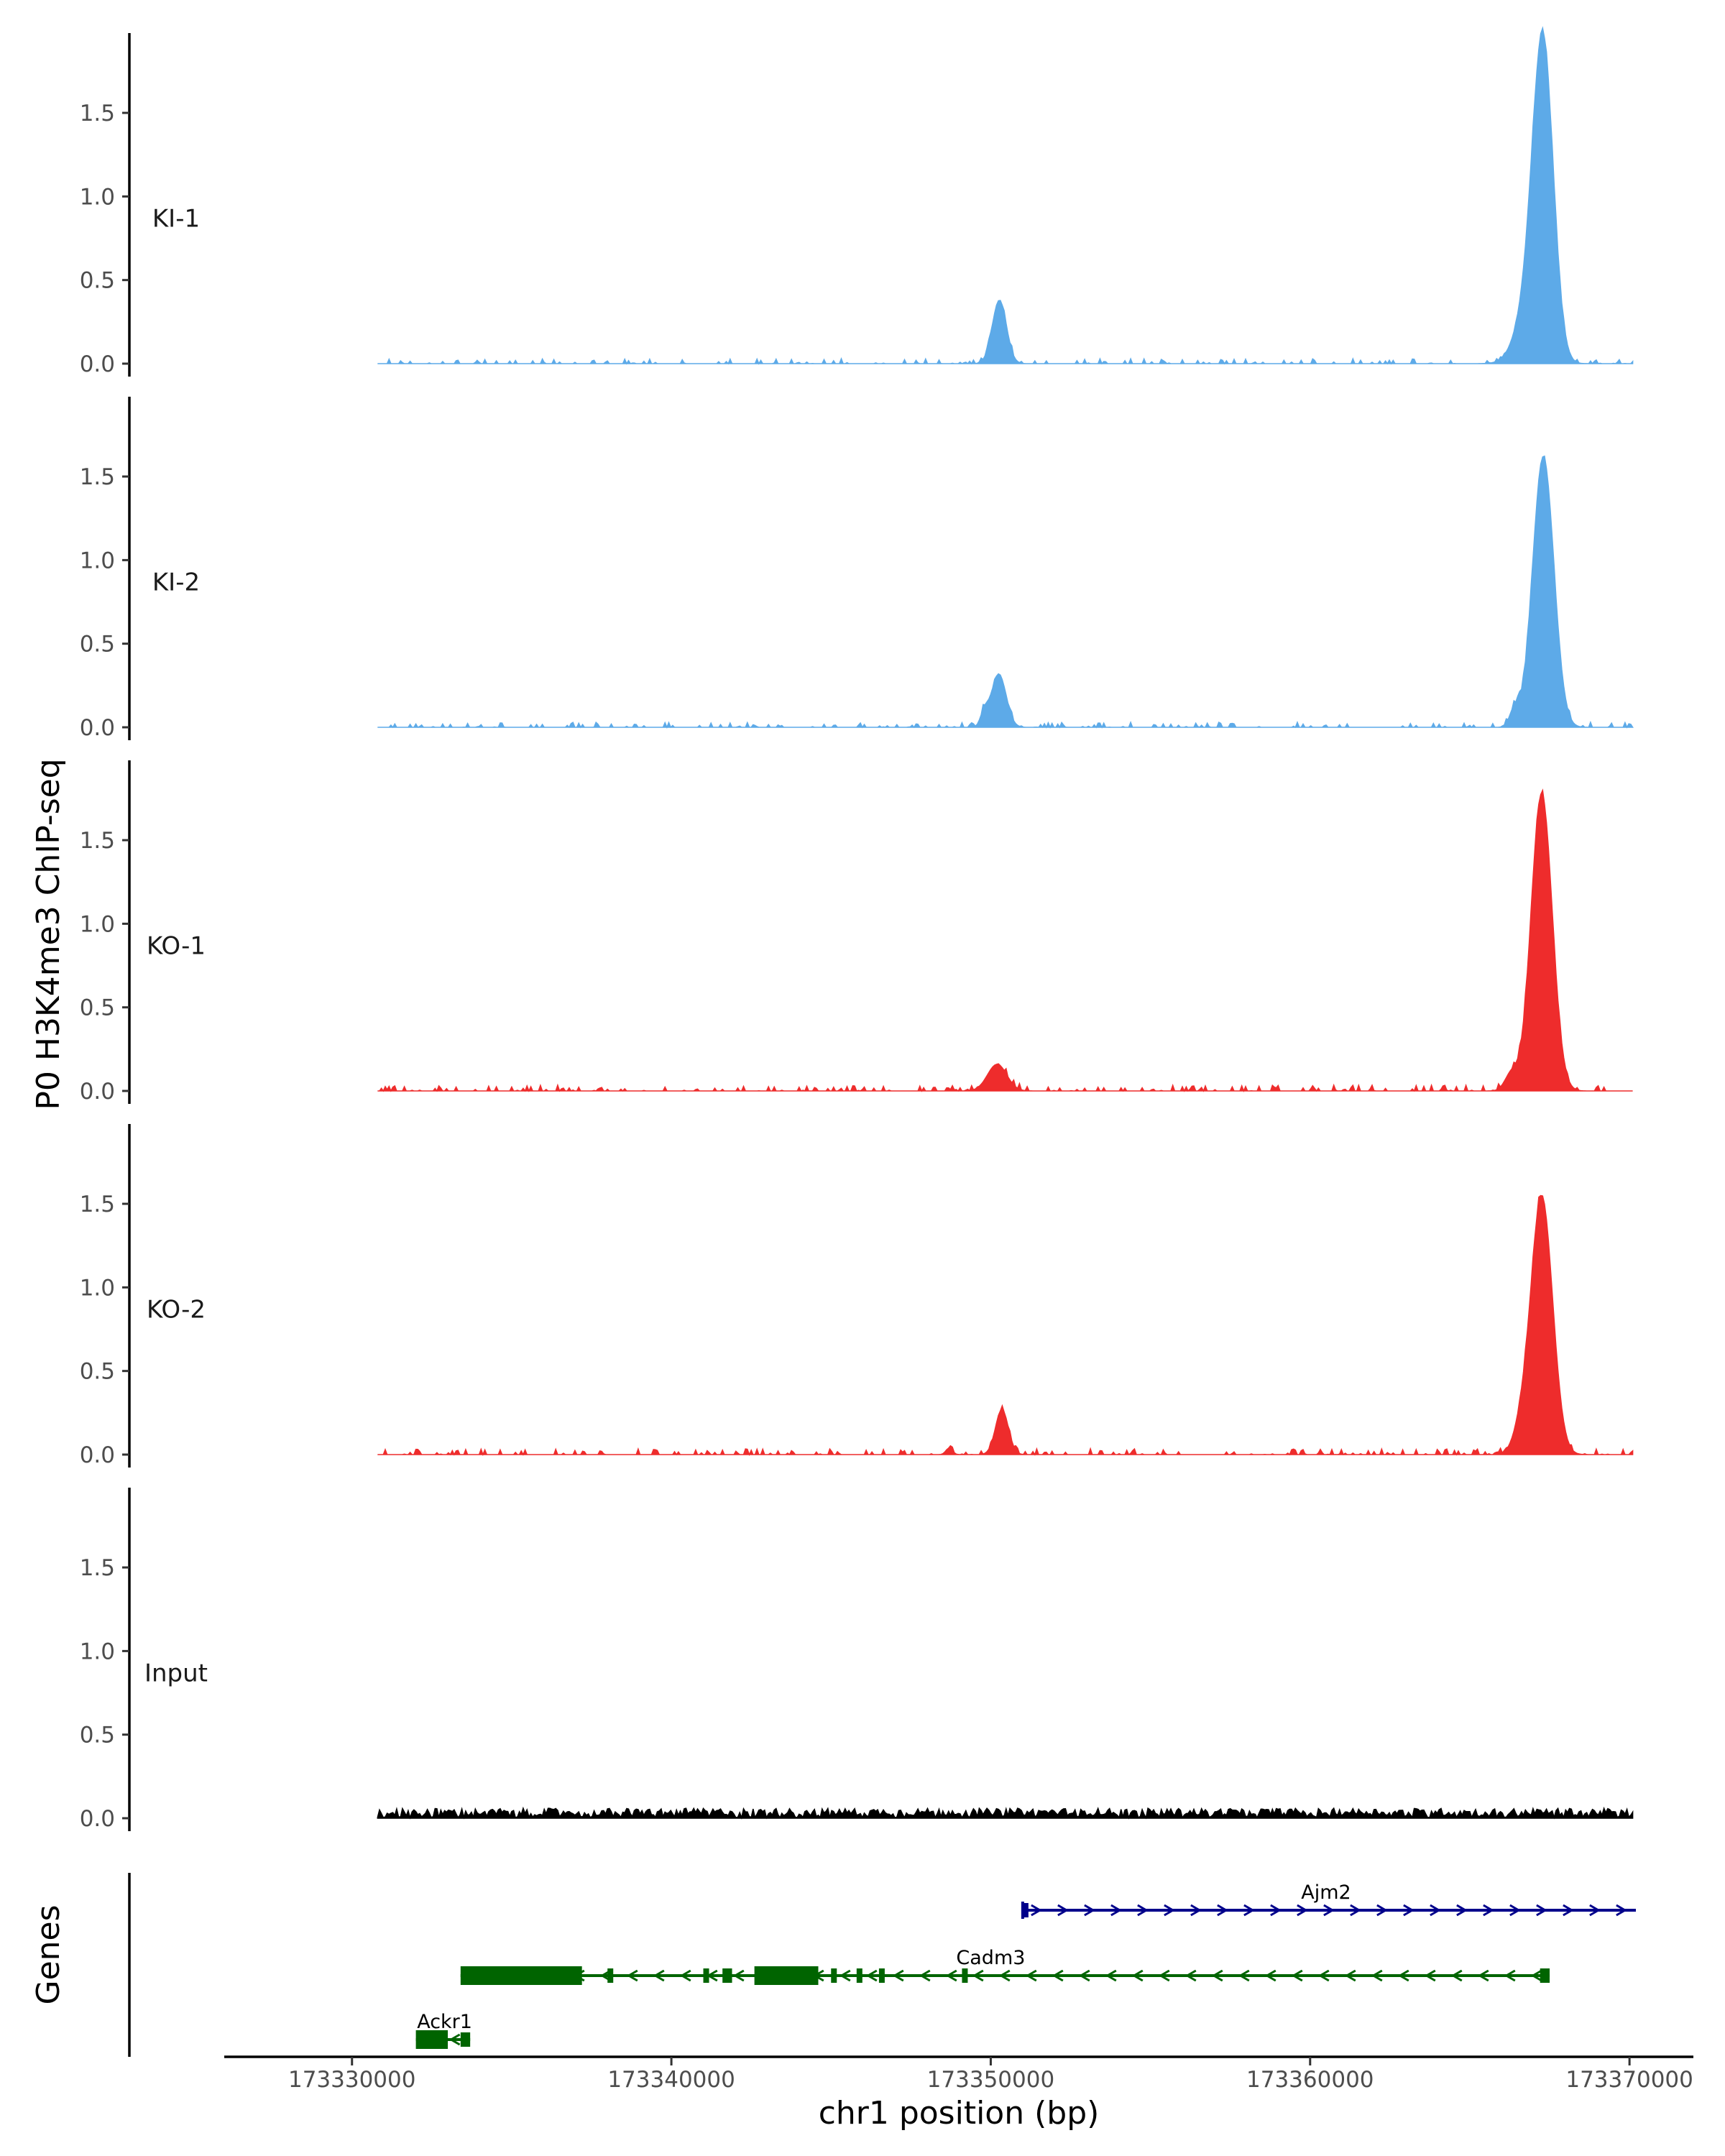 The image size is (1725, 2156). Describe the element at coordinates (176, 1673) in the screenshot. I see `track-label: Input` at that location.